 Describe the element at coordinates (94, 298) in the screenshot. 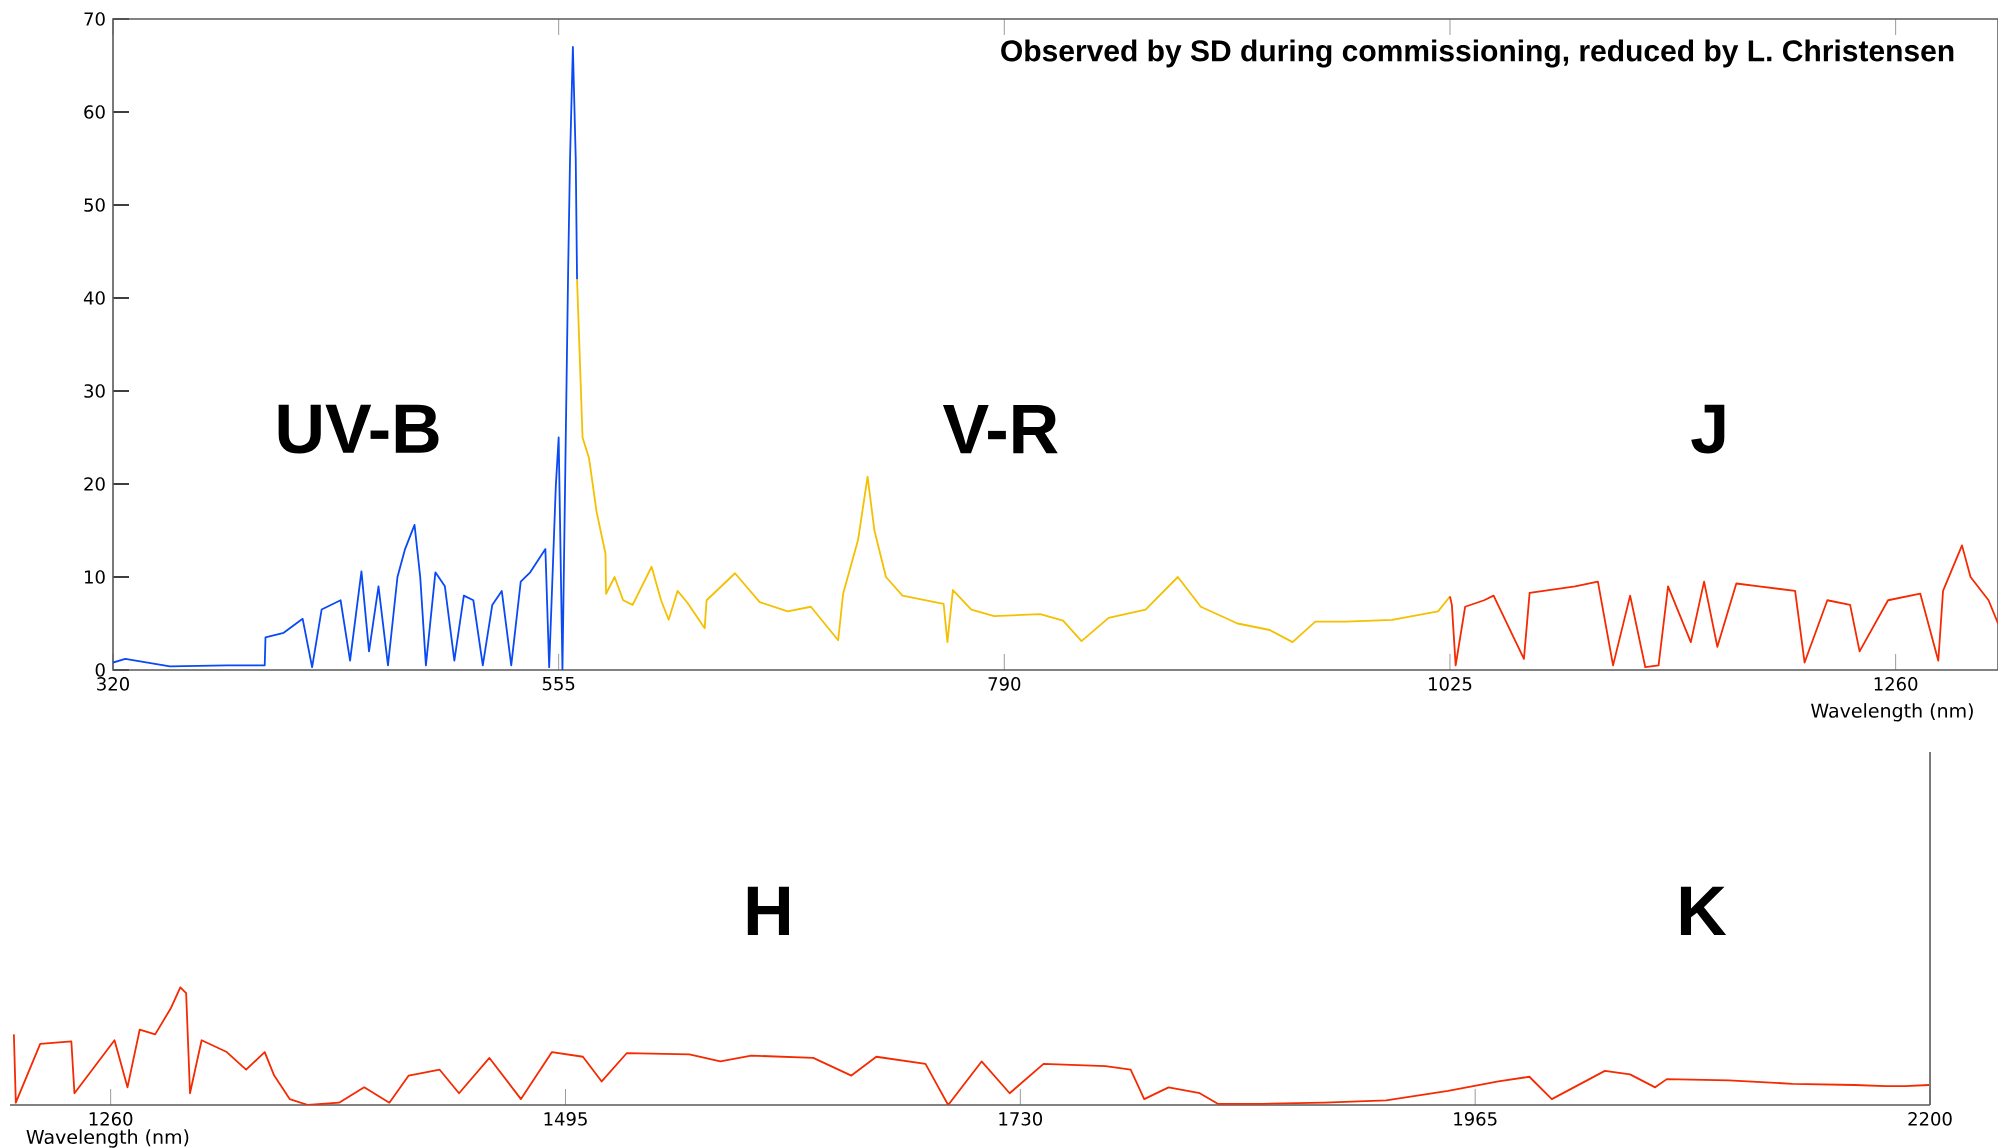

I see `y-tick-label: 40` at that location.